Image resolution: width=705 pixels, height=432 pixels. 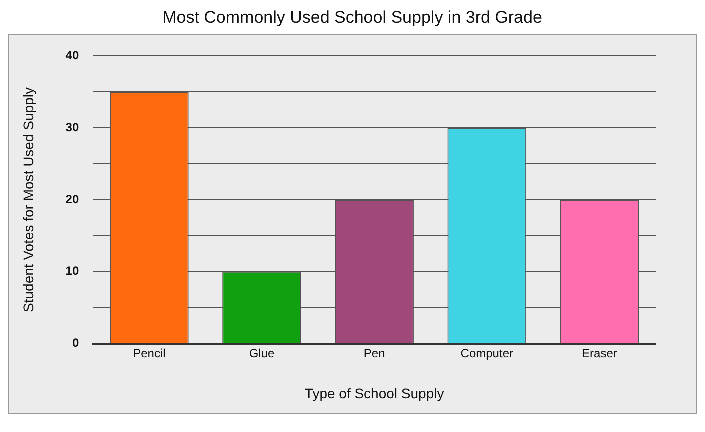 What do you see at coordinates (375, 353) in the screenshot?
I see `x-tick-label: Pen` at bounding box center [375, 353].